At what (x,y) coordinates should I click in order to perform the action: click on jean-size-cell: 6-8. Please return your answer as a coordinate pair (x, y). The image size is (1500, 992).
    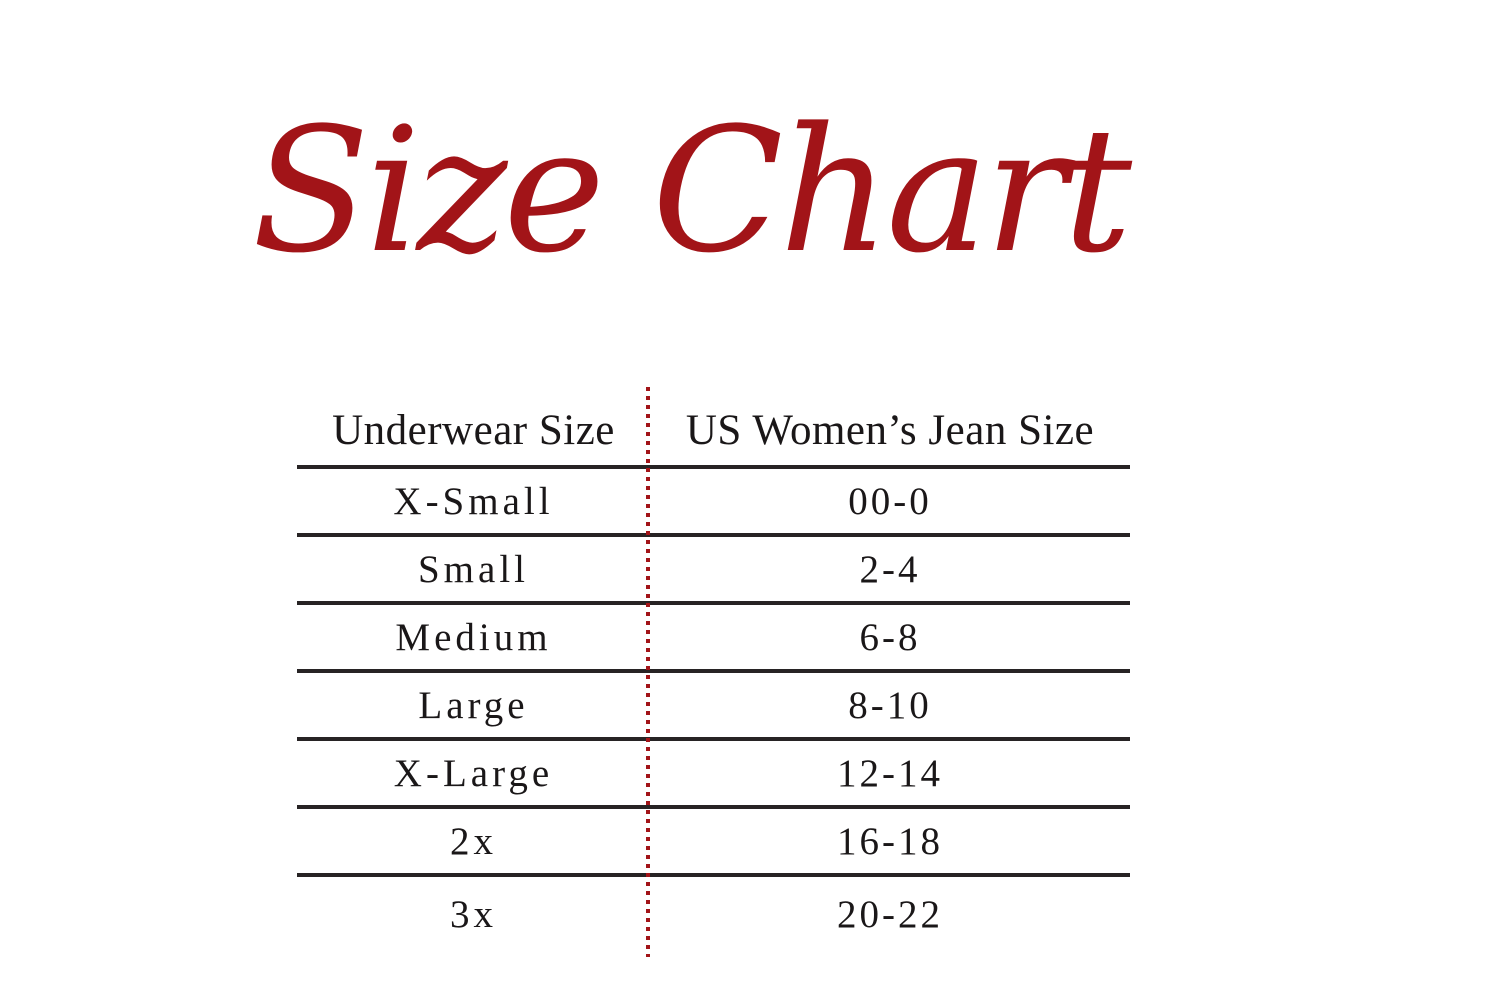
    Looking at the image, I should click on (890, 637).